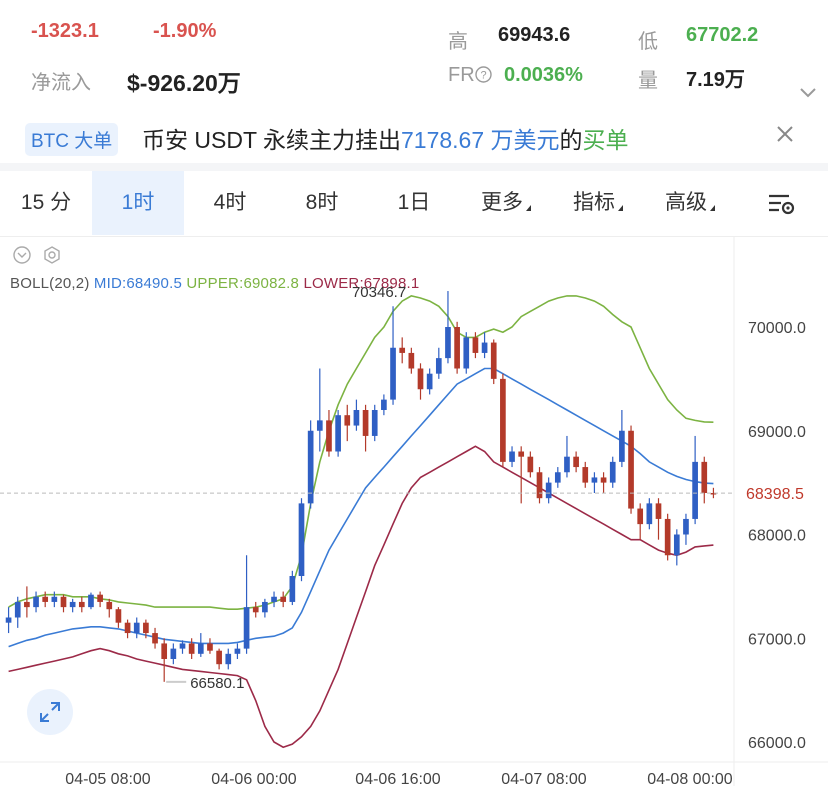  Describe the element at coordinates (648, 81) in the screenshot. I see `volume-label: 量` at that location.